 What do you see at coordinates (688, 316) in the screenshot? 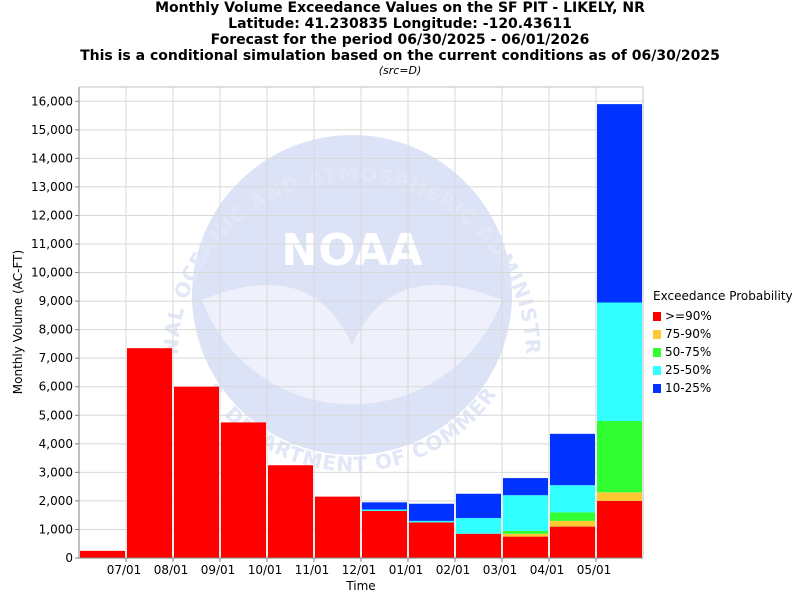
I see `legend-label: >=90%` at bounding box center [688, 316].